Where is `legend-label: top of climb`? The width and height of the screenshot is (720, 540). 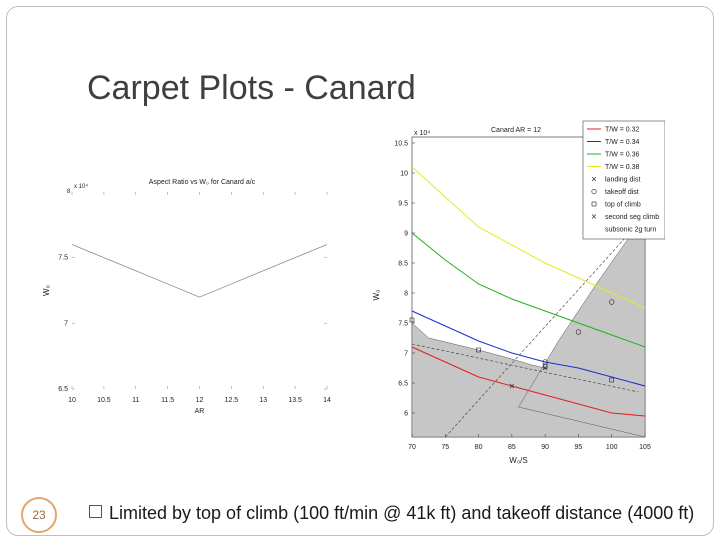 legend-label: top of climb is located at coordinates (623, 205).